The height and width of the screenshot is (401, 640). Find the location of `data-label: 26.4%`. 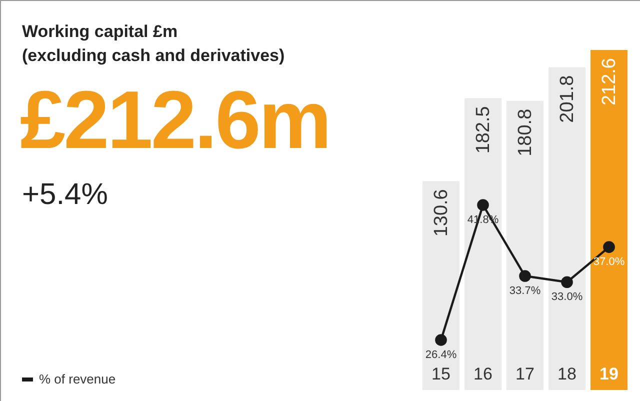

data-label: 26.4% is located at coordinates (441, 355).